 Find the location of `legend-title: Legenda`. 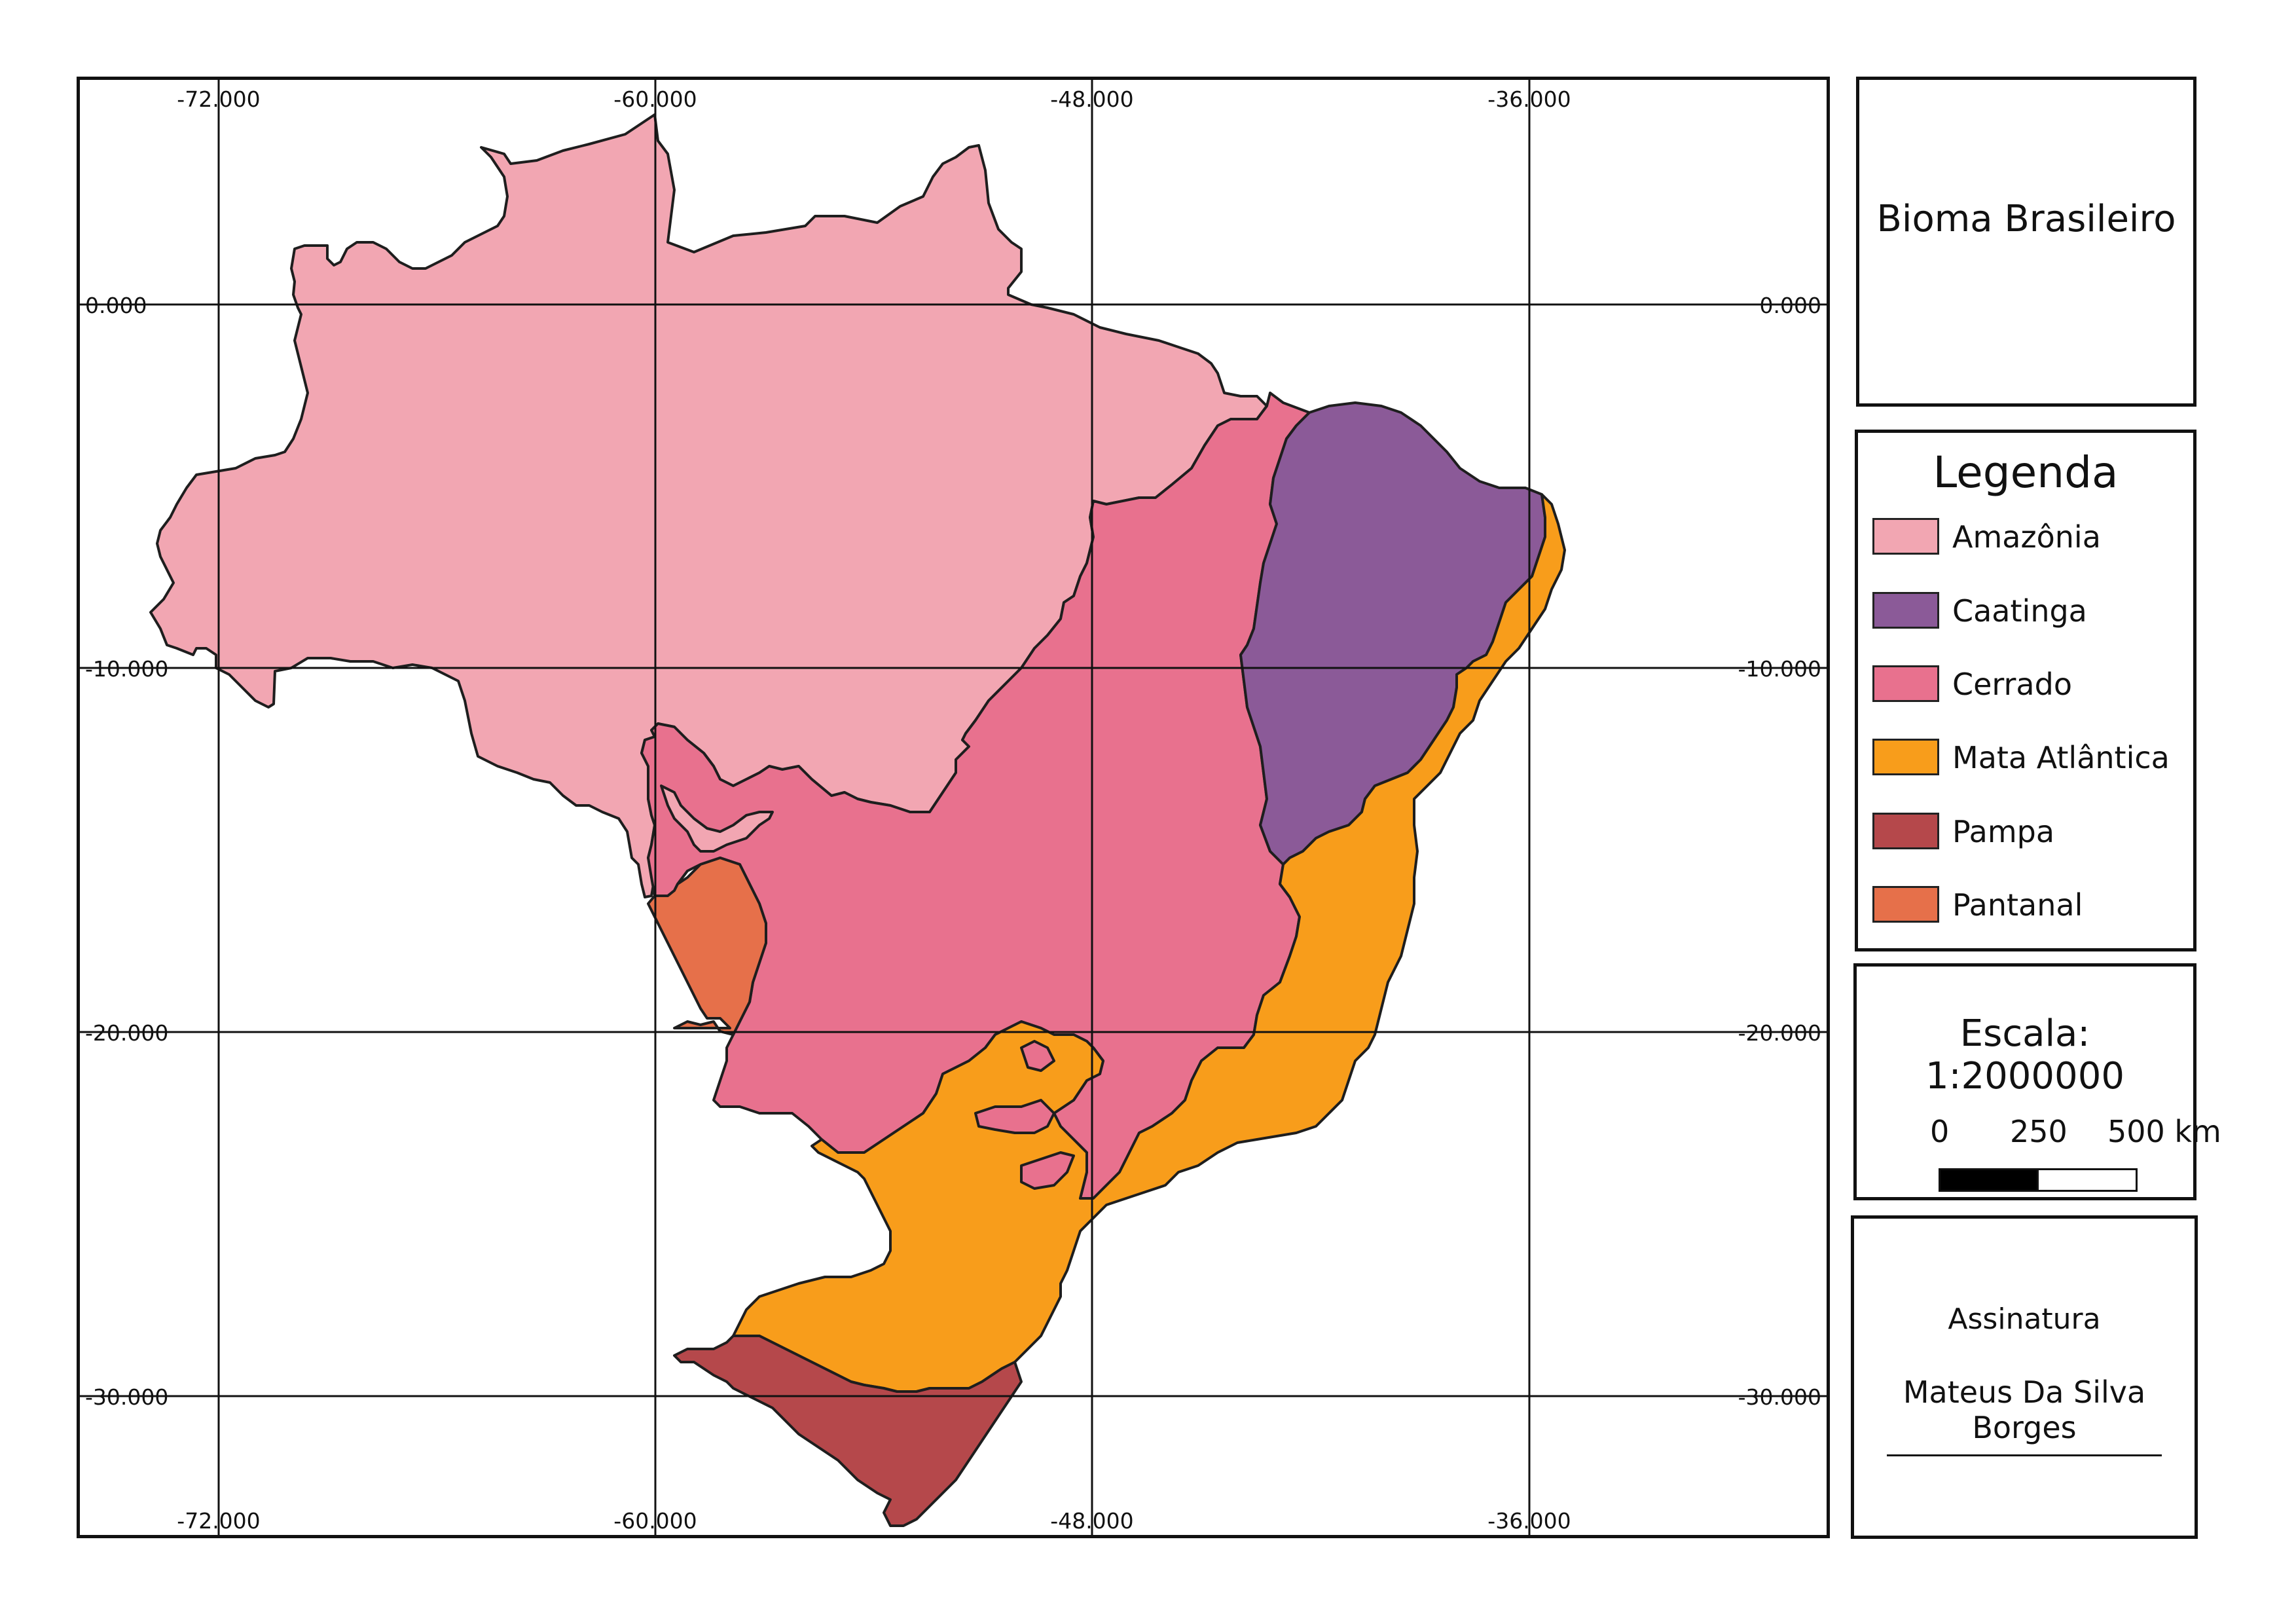

legend-title: Legenda is located at coordinates (2026, 472).